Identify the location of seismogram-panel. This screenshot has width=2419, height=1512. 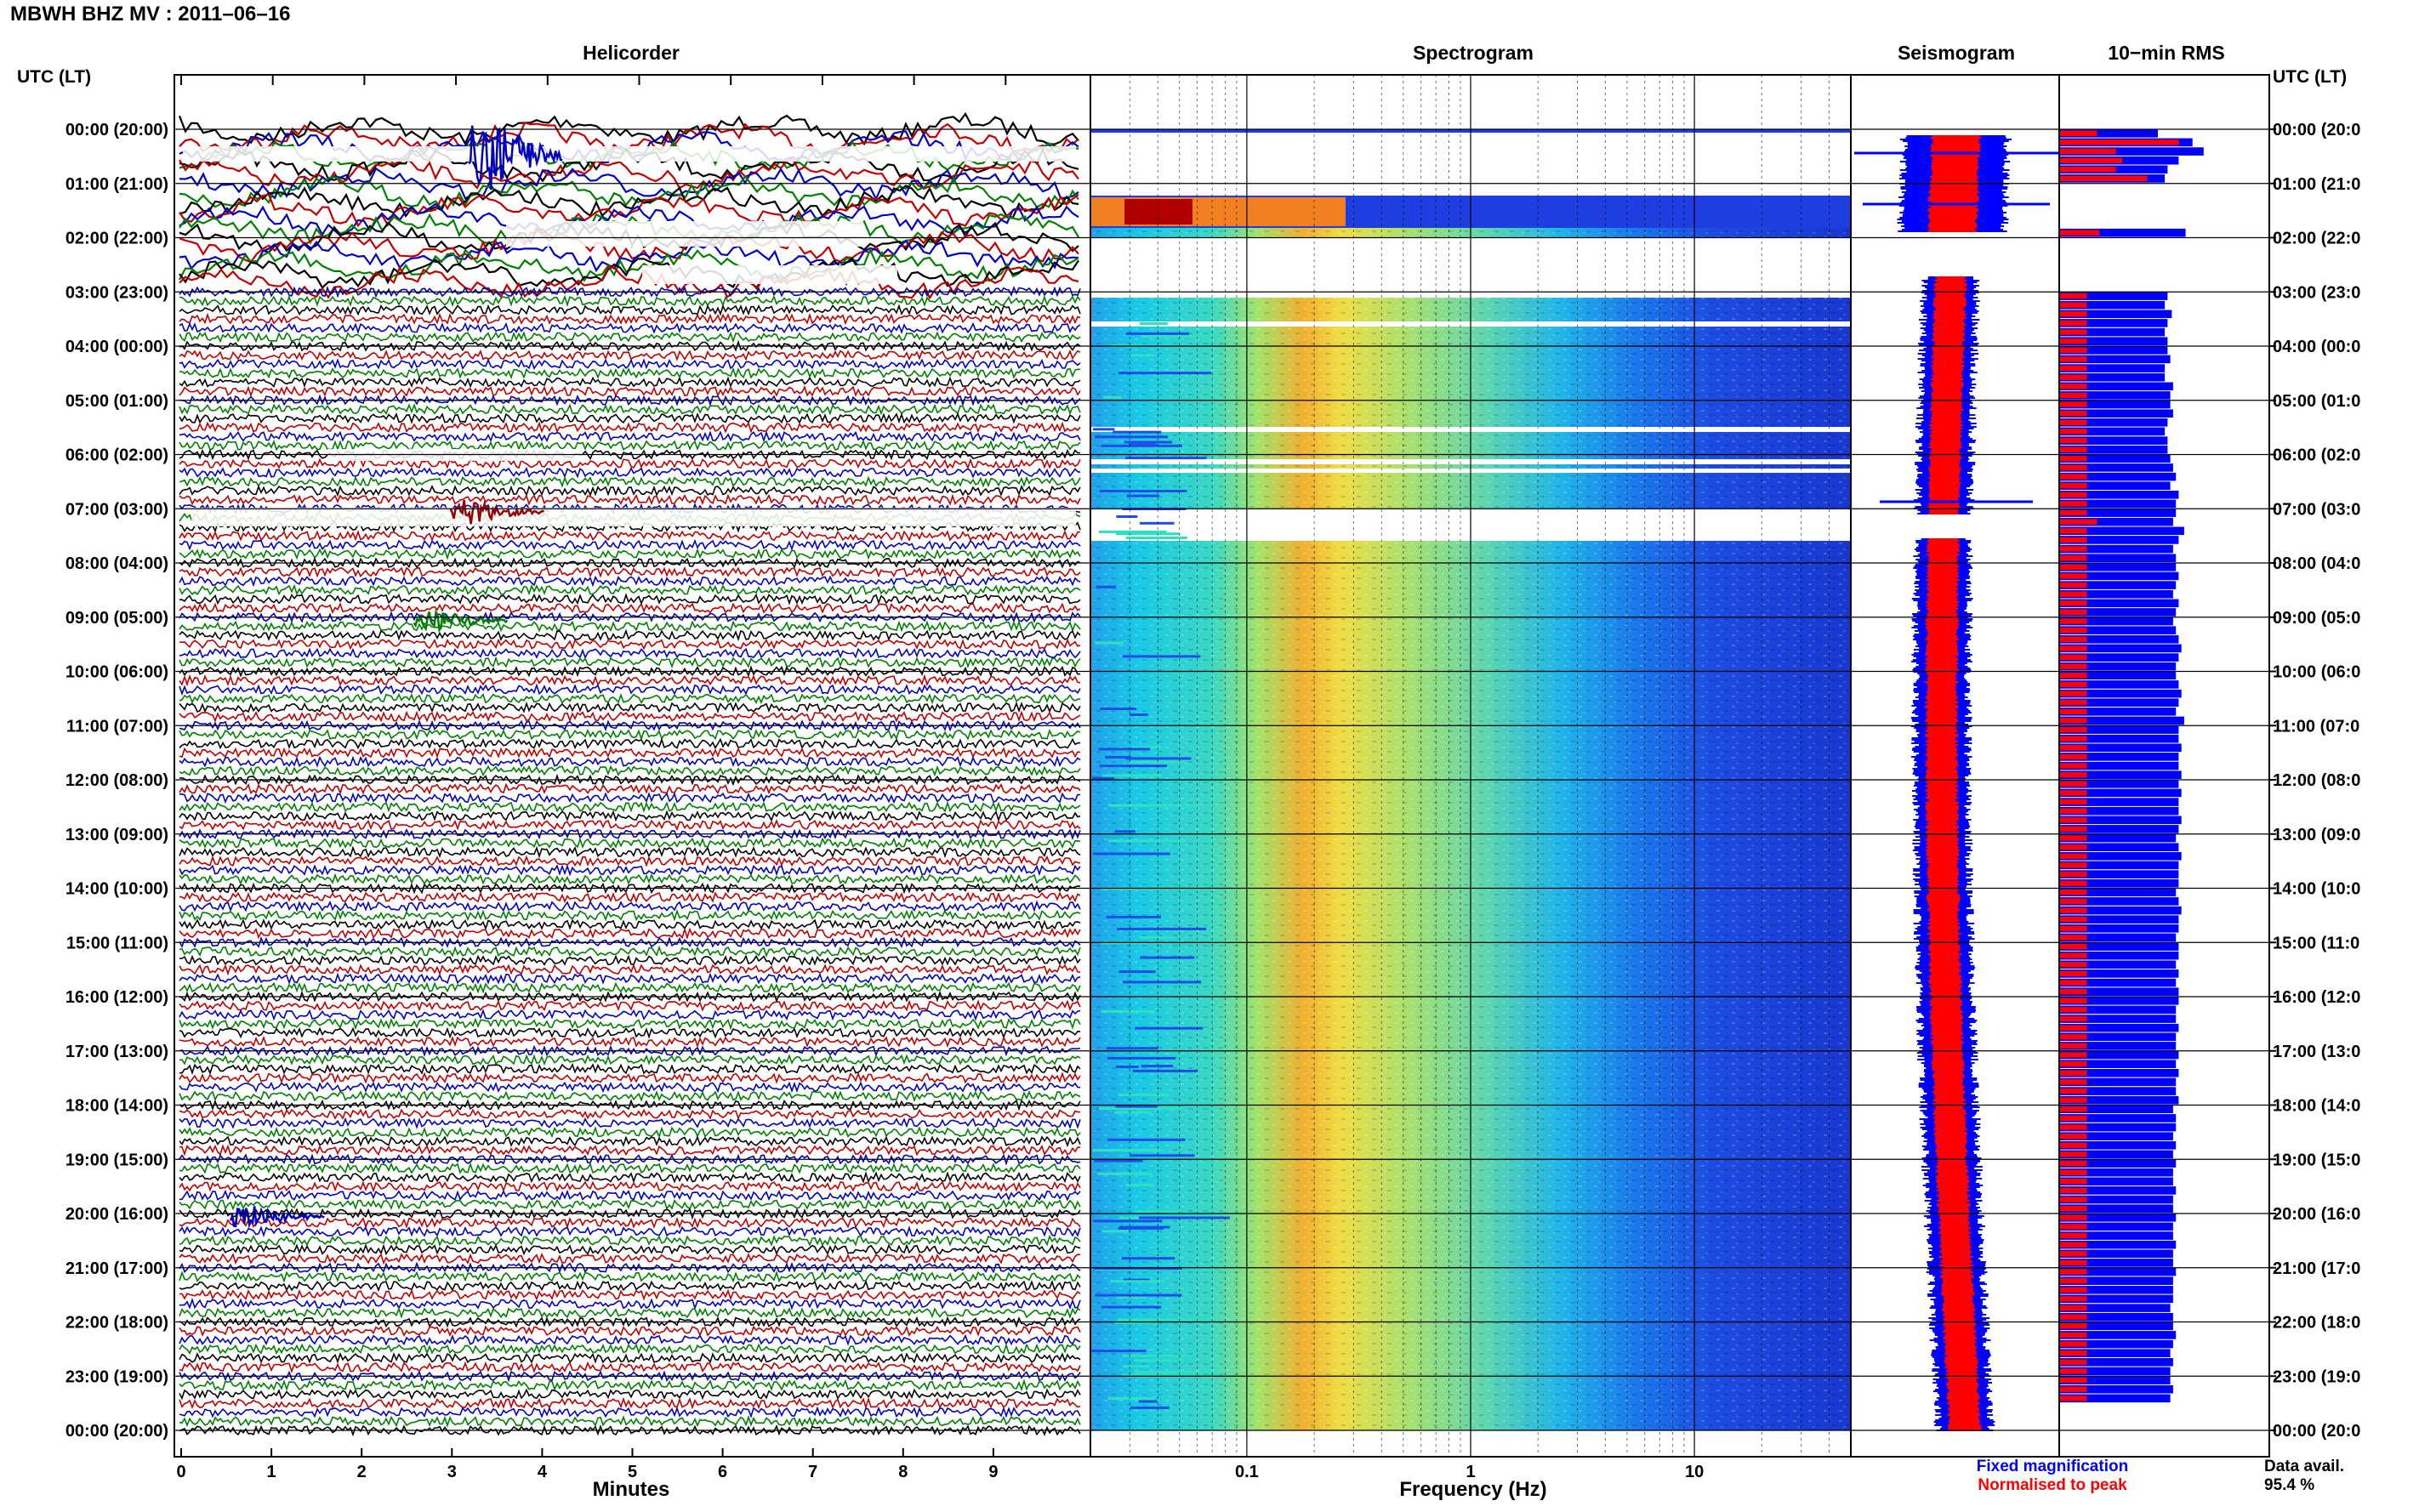
(1956, 783).